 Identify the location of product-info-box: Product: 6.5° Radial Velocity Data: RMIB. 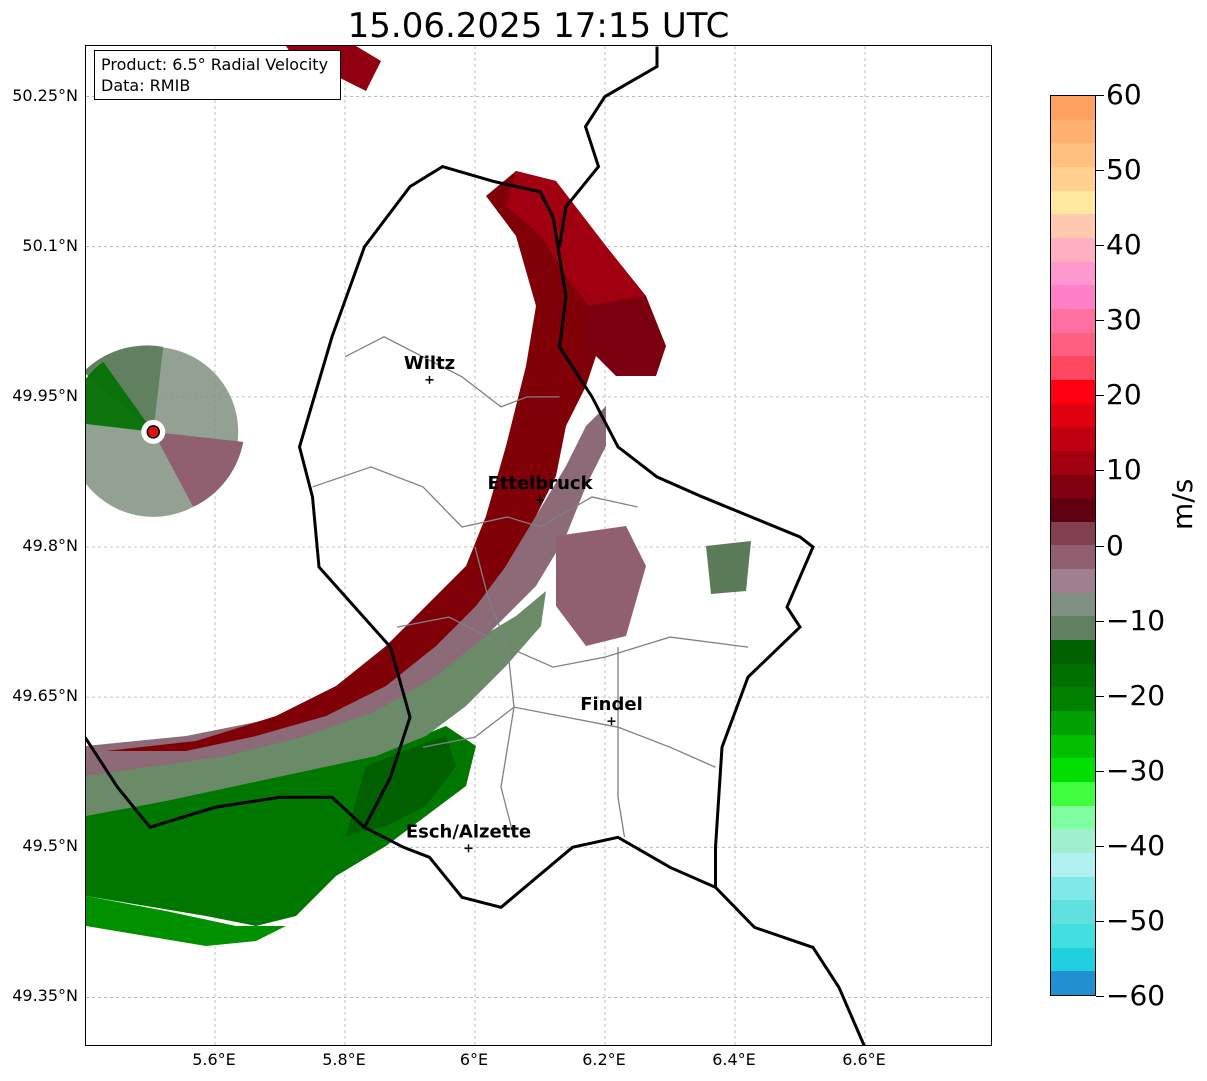
(217, 75).